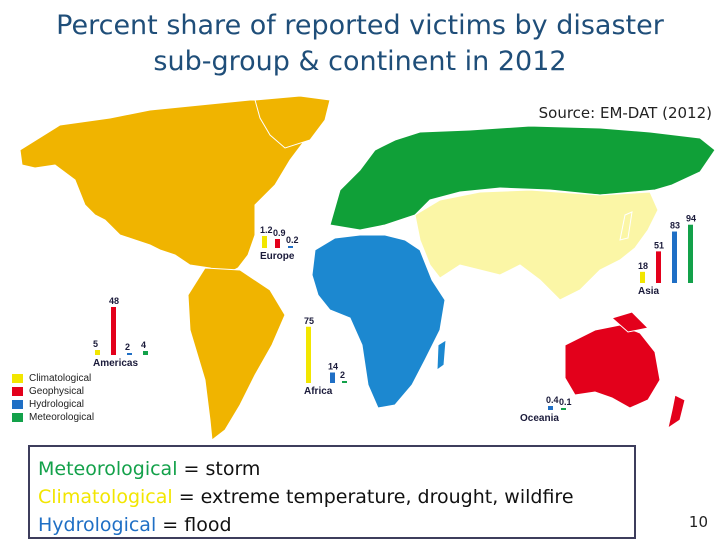 The width and height of the screenshot is (720, 540). I want to click on definition-hydrological: Hydrological = flood, so click(332, 525).